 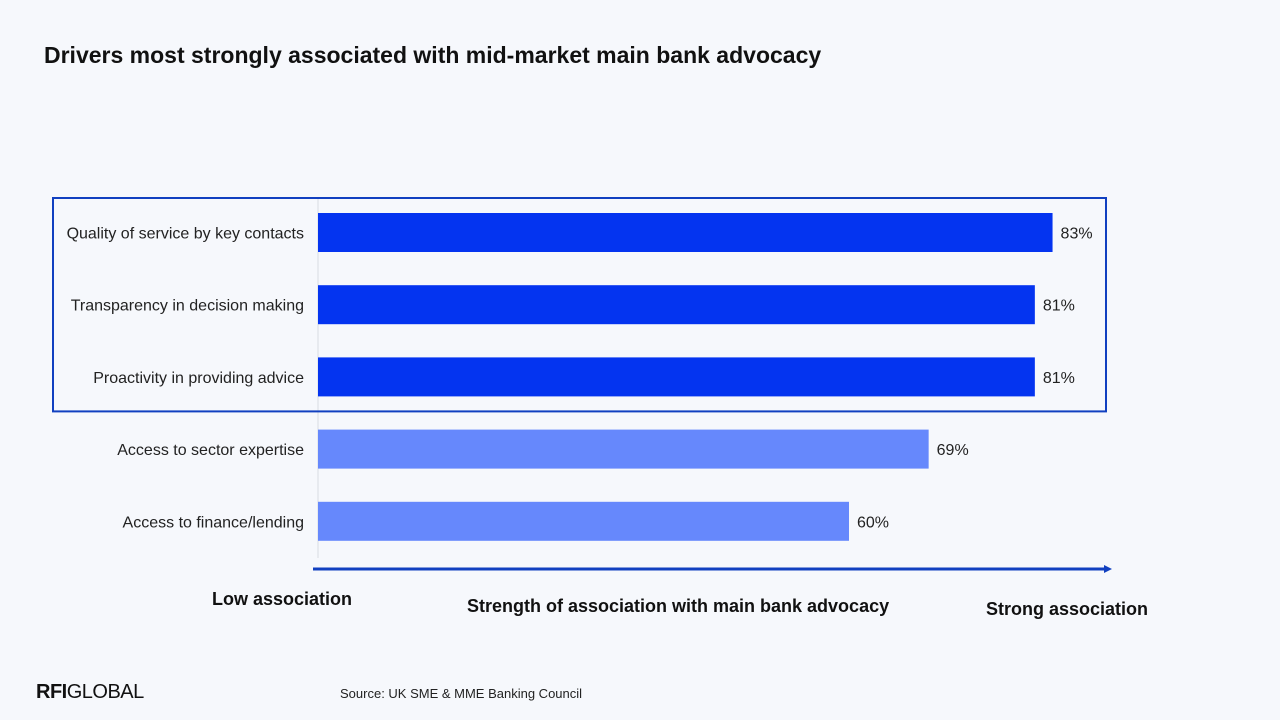 I want to click on category-label-5: Access to finance/lending, so click(x=213, y=522).